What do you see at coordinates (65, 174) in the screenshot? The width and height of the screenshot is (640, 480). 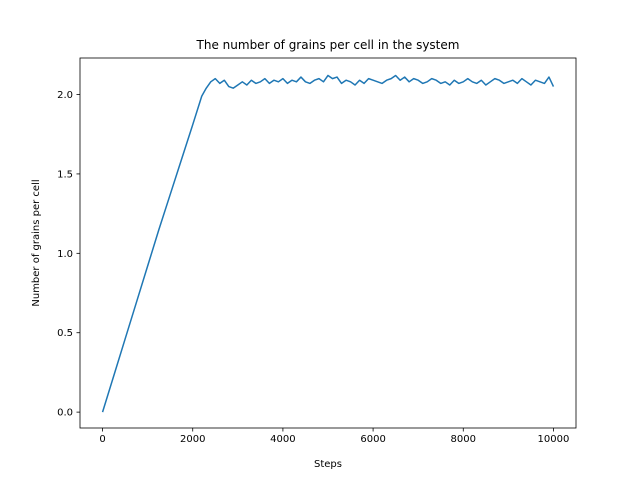 I see `y-tick-label: 1.5` at bounding box center [65, 174].